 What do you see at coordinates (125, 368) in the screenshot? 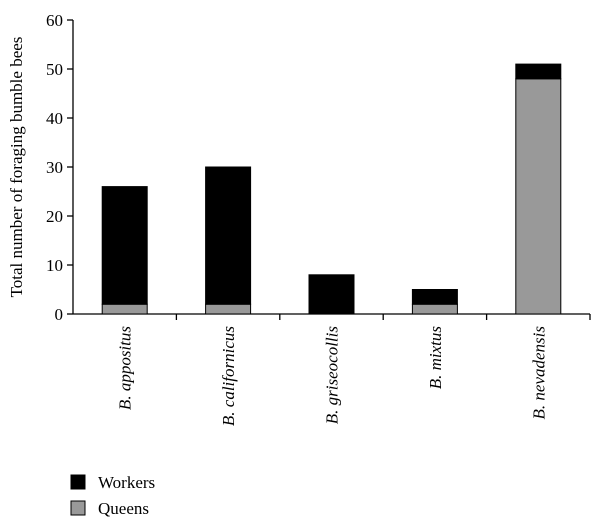
I see `category-label: B. appositus` at bounding box center [125, 368].